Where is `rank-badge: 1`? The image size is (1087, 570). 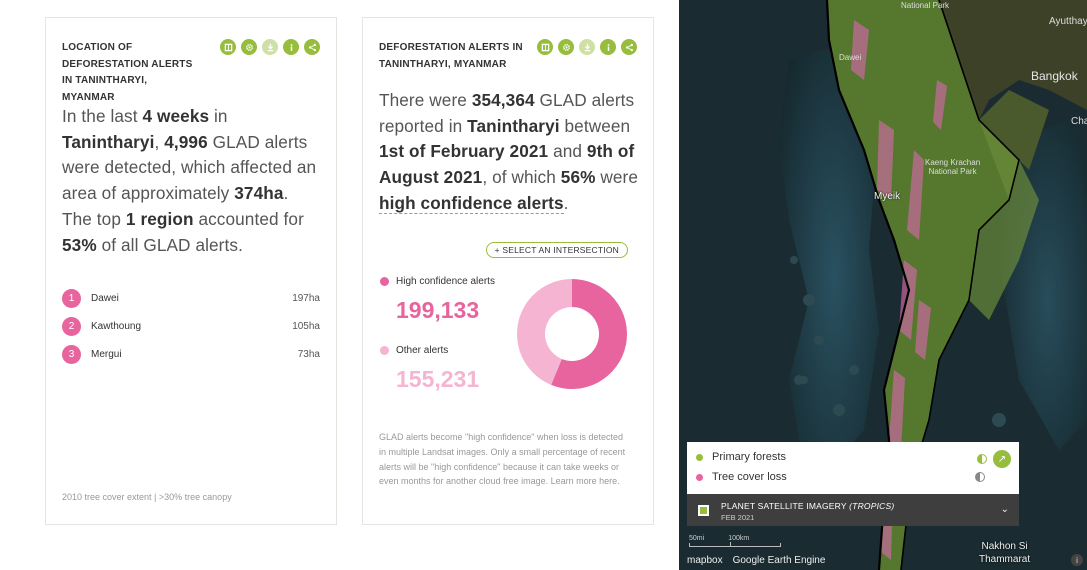
rank-badge: 1 is located at coordinates (71, 298).